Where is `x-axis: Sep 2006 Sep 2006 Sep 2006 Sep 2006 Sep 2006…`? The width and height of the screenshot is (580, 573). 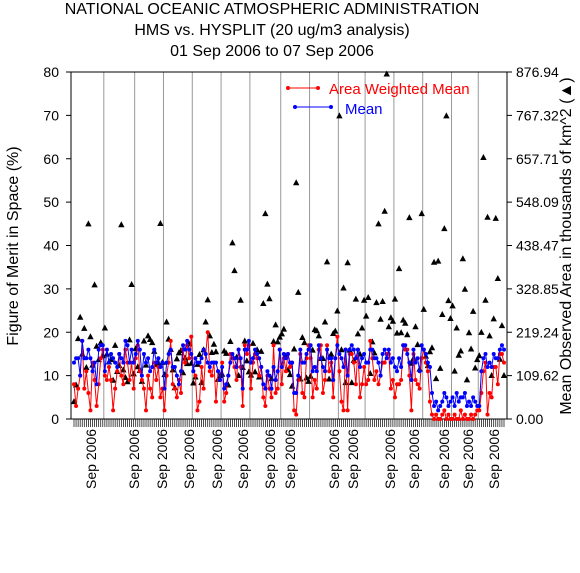
x-axis: Sep 2006 Sep 2006 Sep 2006 Sep 2006 Sep 2006… is located at coordinates (289, 454).